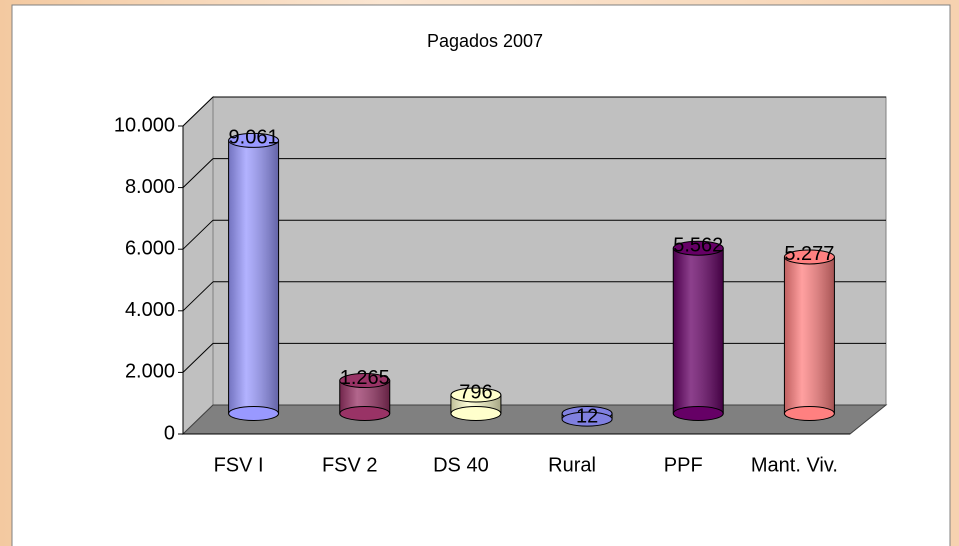 This screenshot has width=959, height=546. I want to click on chart-title: Pagados 2007, so click(485, 41).